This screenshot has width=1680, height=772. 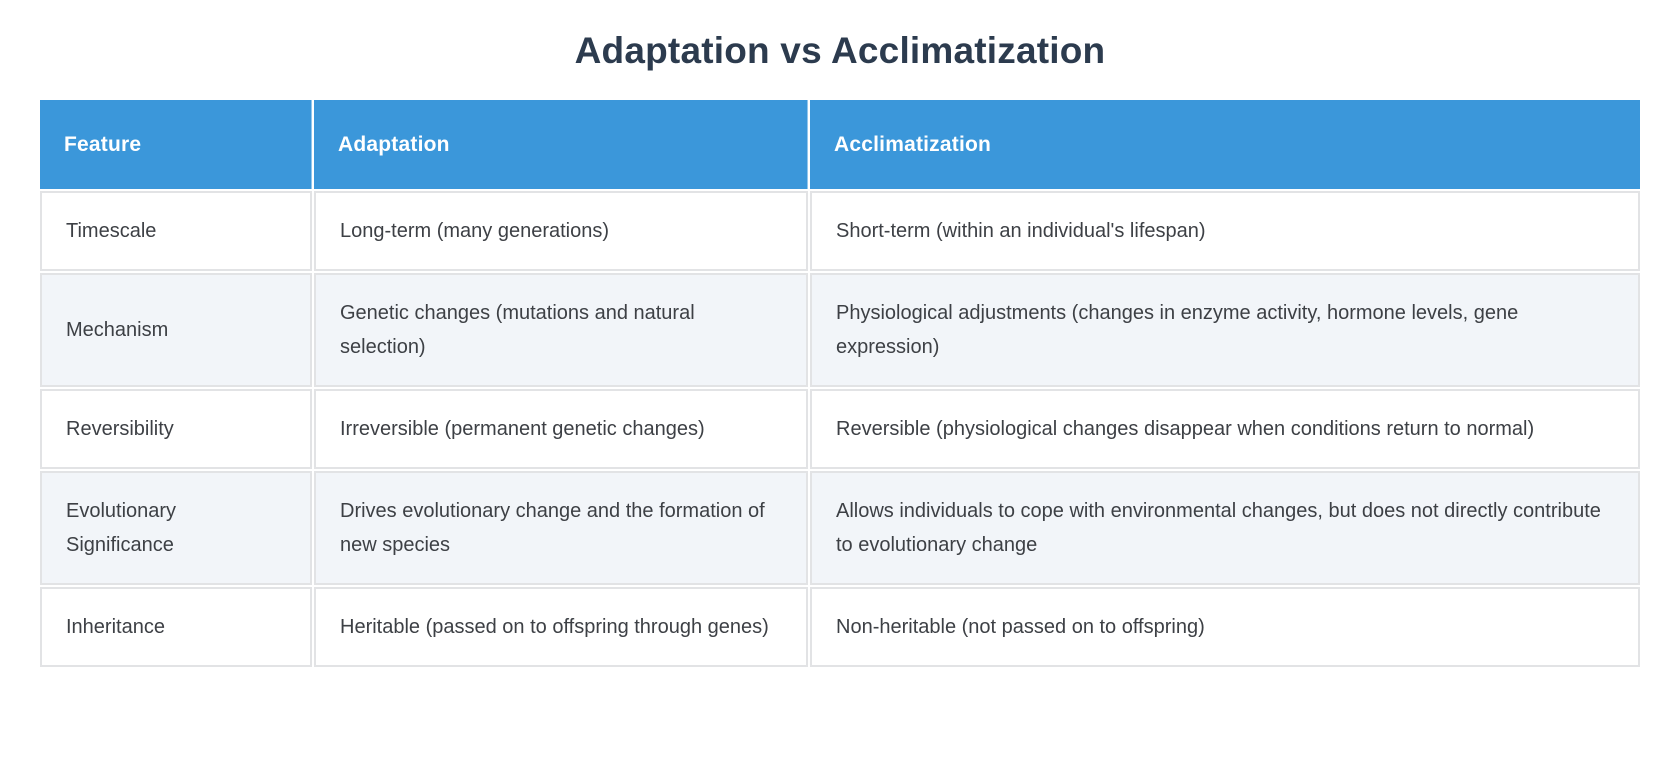 I want to click on table-header: Feature Adaptation Acclimatization, so click(x=840, y=145).